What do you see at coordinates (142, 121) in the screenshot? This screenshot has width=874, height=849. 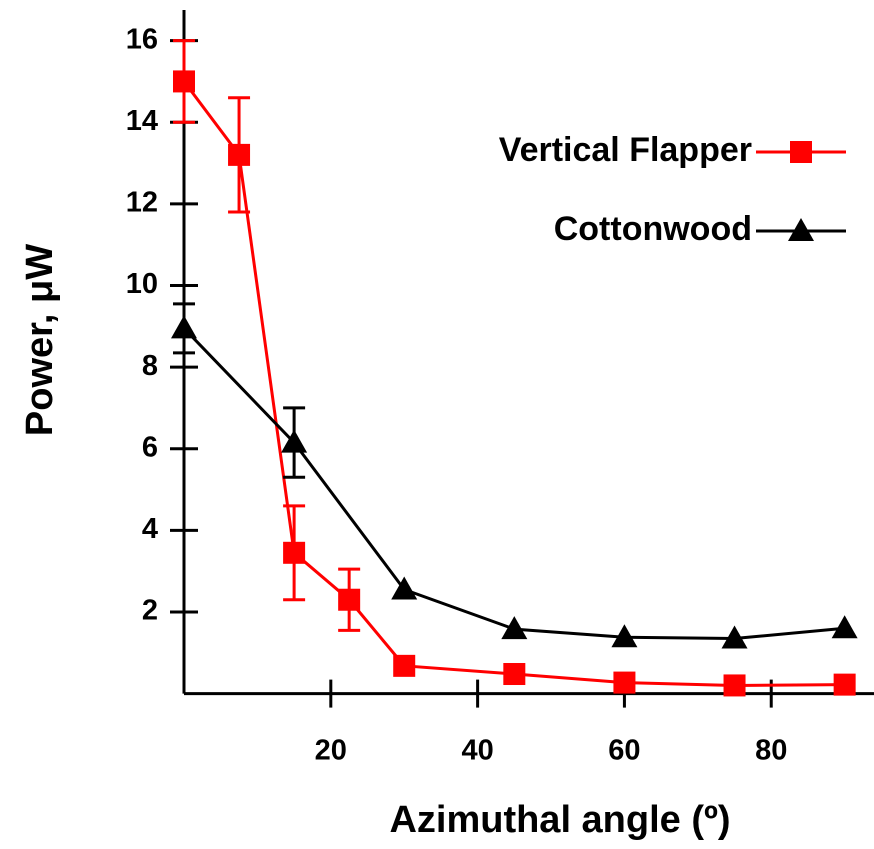 I see `y-tick-label: 14` at bounding box center [142, 121].